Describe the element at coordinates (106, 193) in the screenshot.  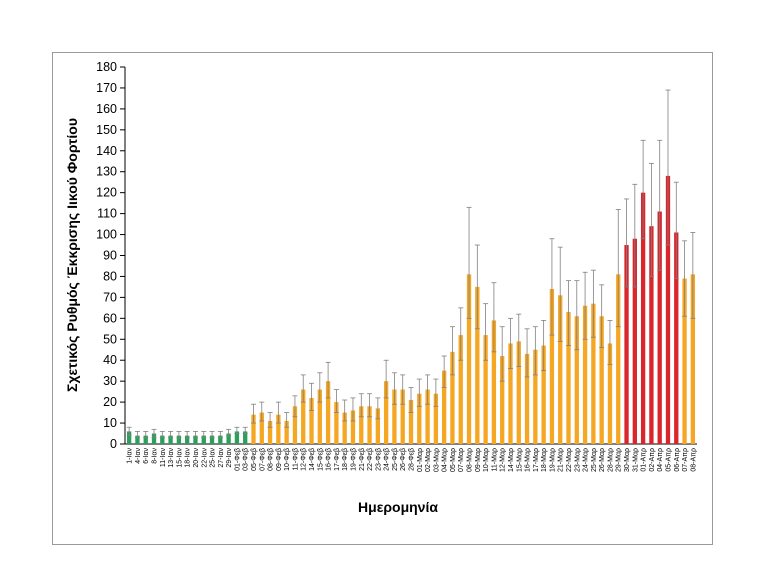
I see `y-tick-label: 120` at that location.